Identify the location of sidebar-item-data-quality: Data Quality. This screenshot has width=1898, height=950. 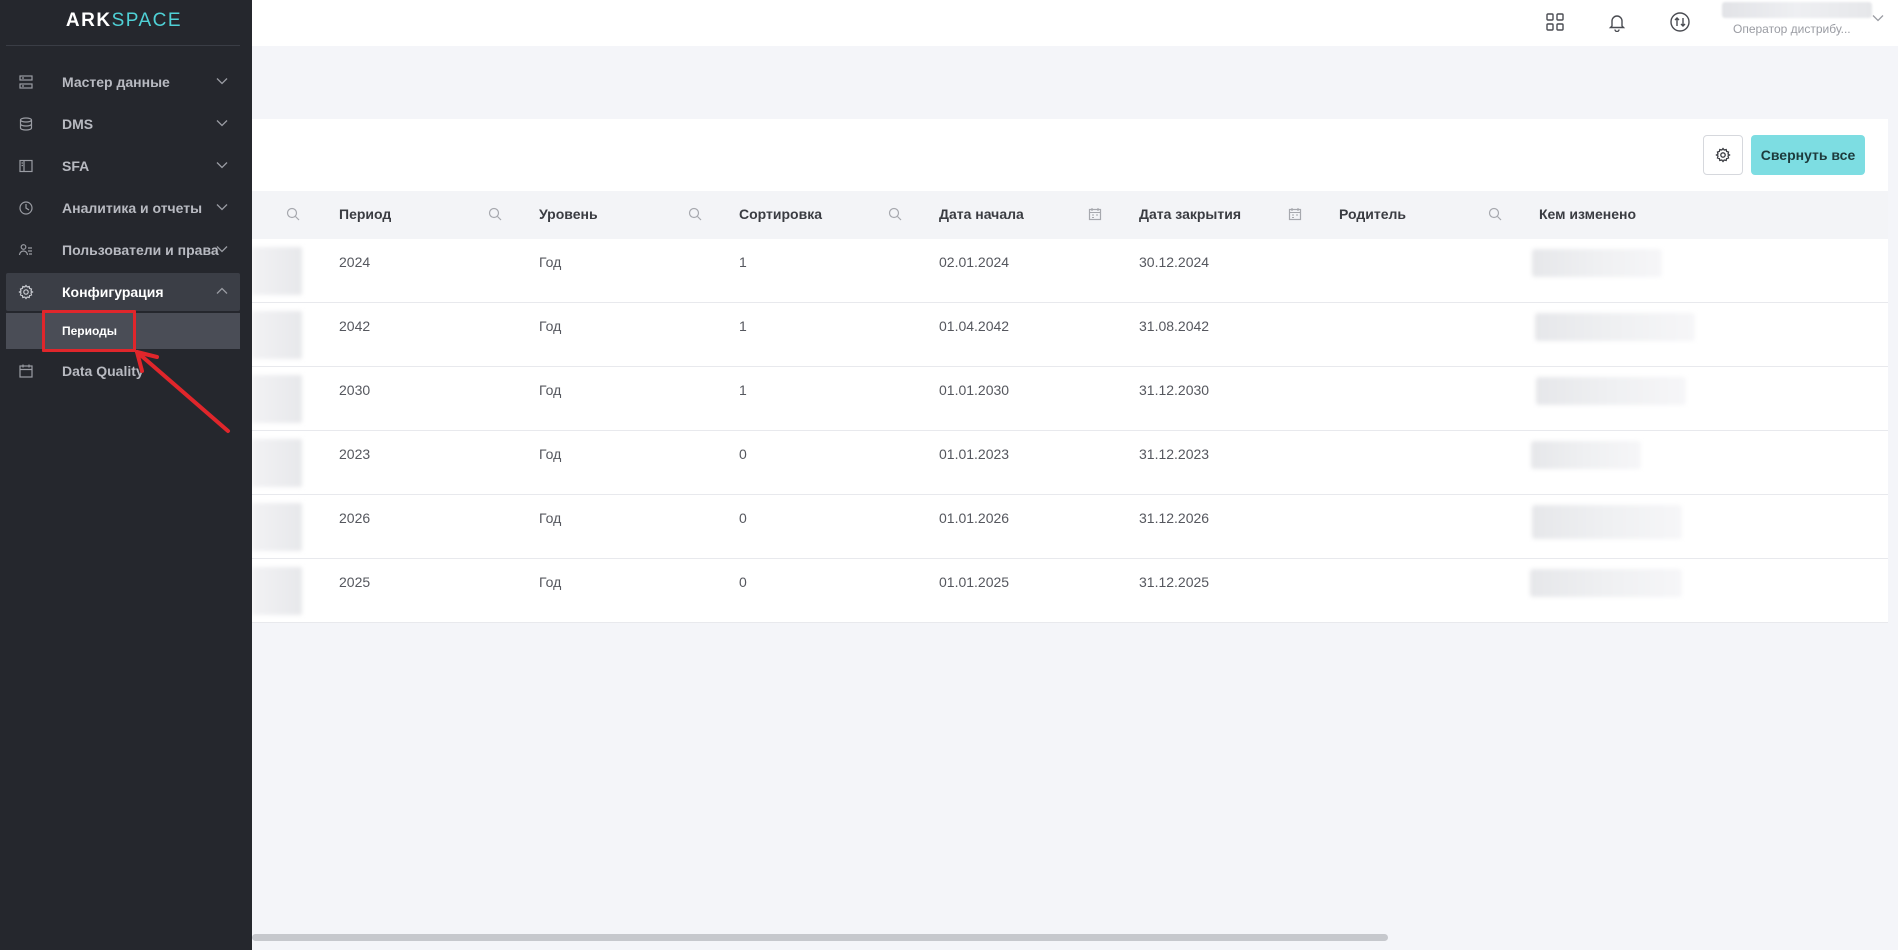
(123, 371).